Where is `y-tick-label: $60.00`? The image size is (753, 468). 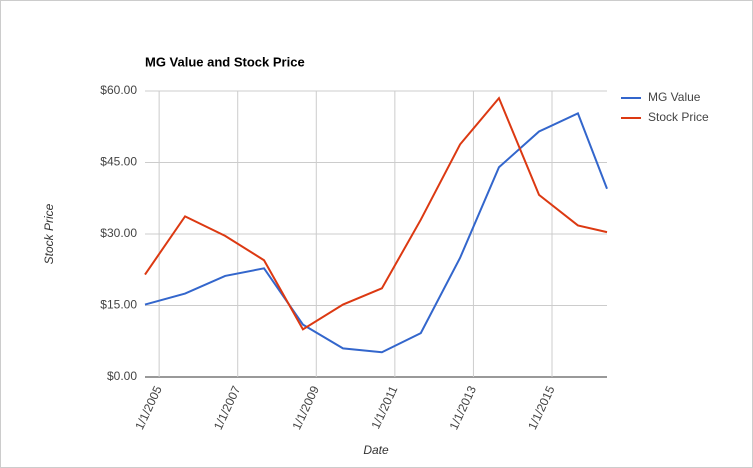 y-tick-label: $60.00 is located at coordinates (118, 90).